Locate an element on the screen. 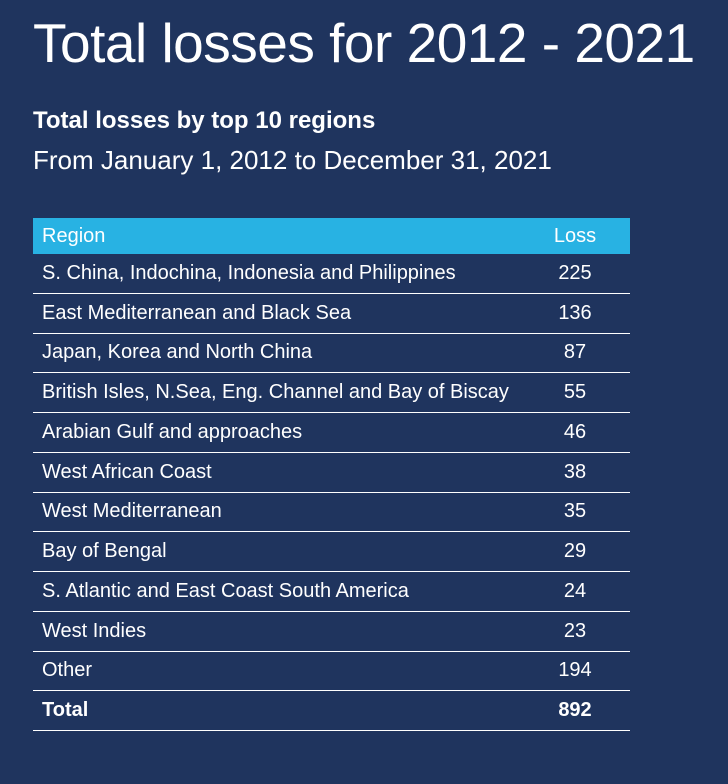 Image resolution: width=728 pixels, height=784 pixels. table-row: West African Coast 38 is located at coordinates (331, 473).